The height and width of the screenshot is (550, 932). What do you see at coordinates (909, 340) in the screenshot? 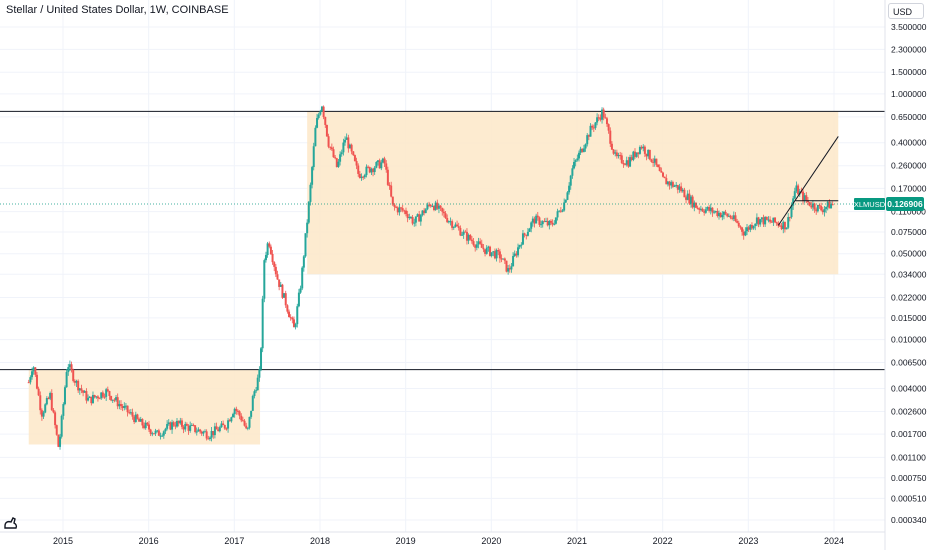
I see `y-tick-label: 0.010000` at bounding box center [909, 340].